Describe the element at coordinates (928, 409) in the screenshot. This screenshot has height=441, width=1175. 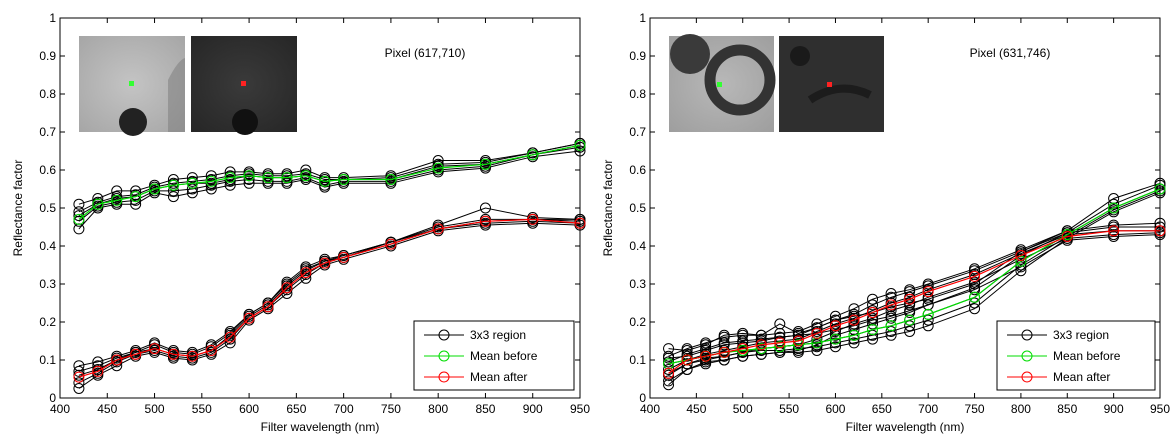
I see `x-tick-label: 700` at that location.